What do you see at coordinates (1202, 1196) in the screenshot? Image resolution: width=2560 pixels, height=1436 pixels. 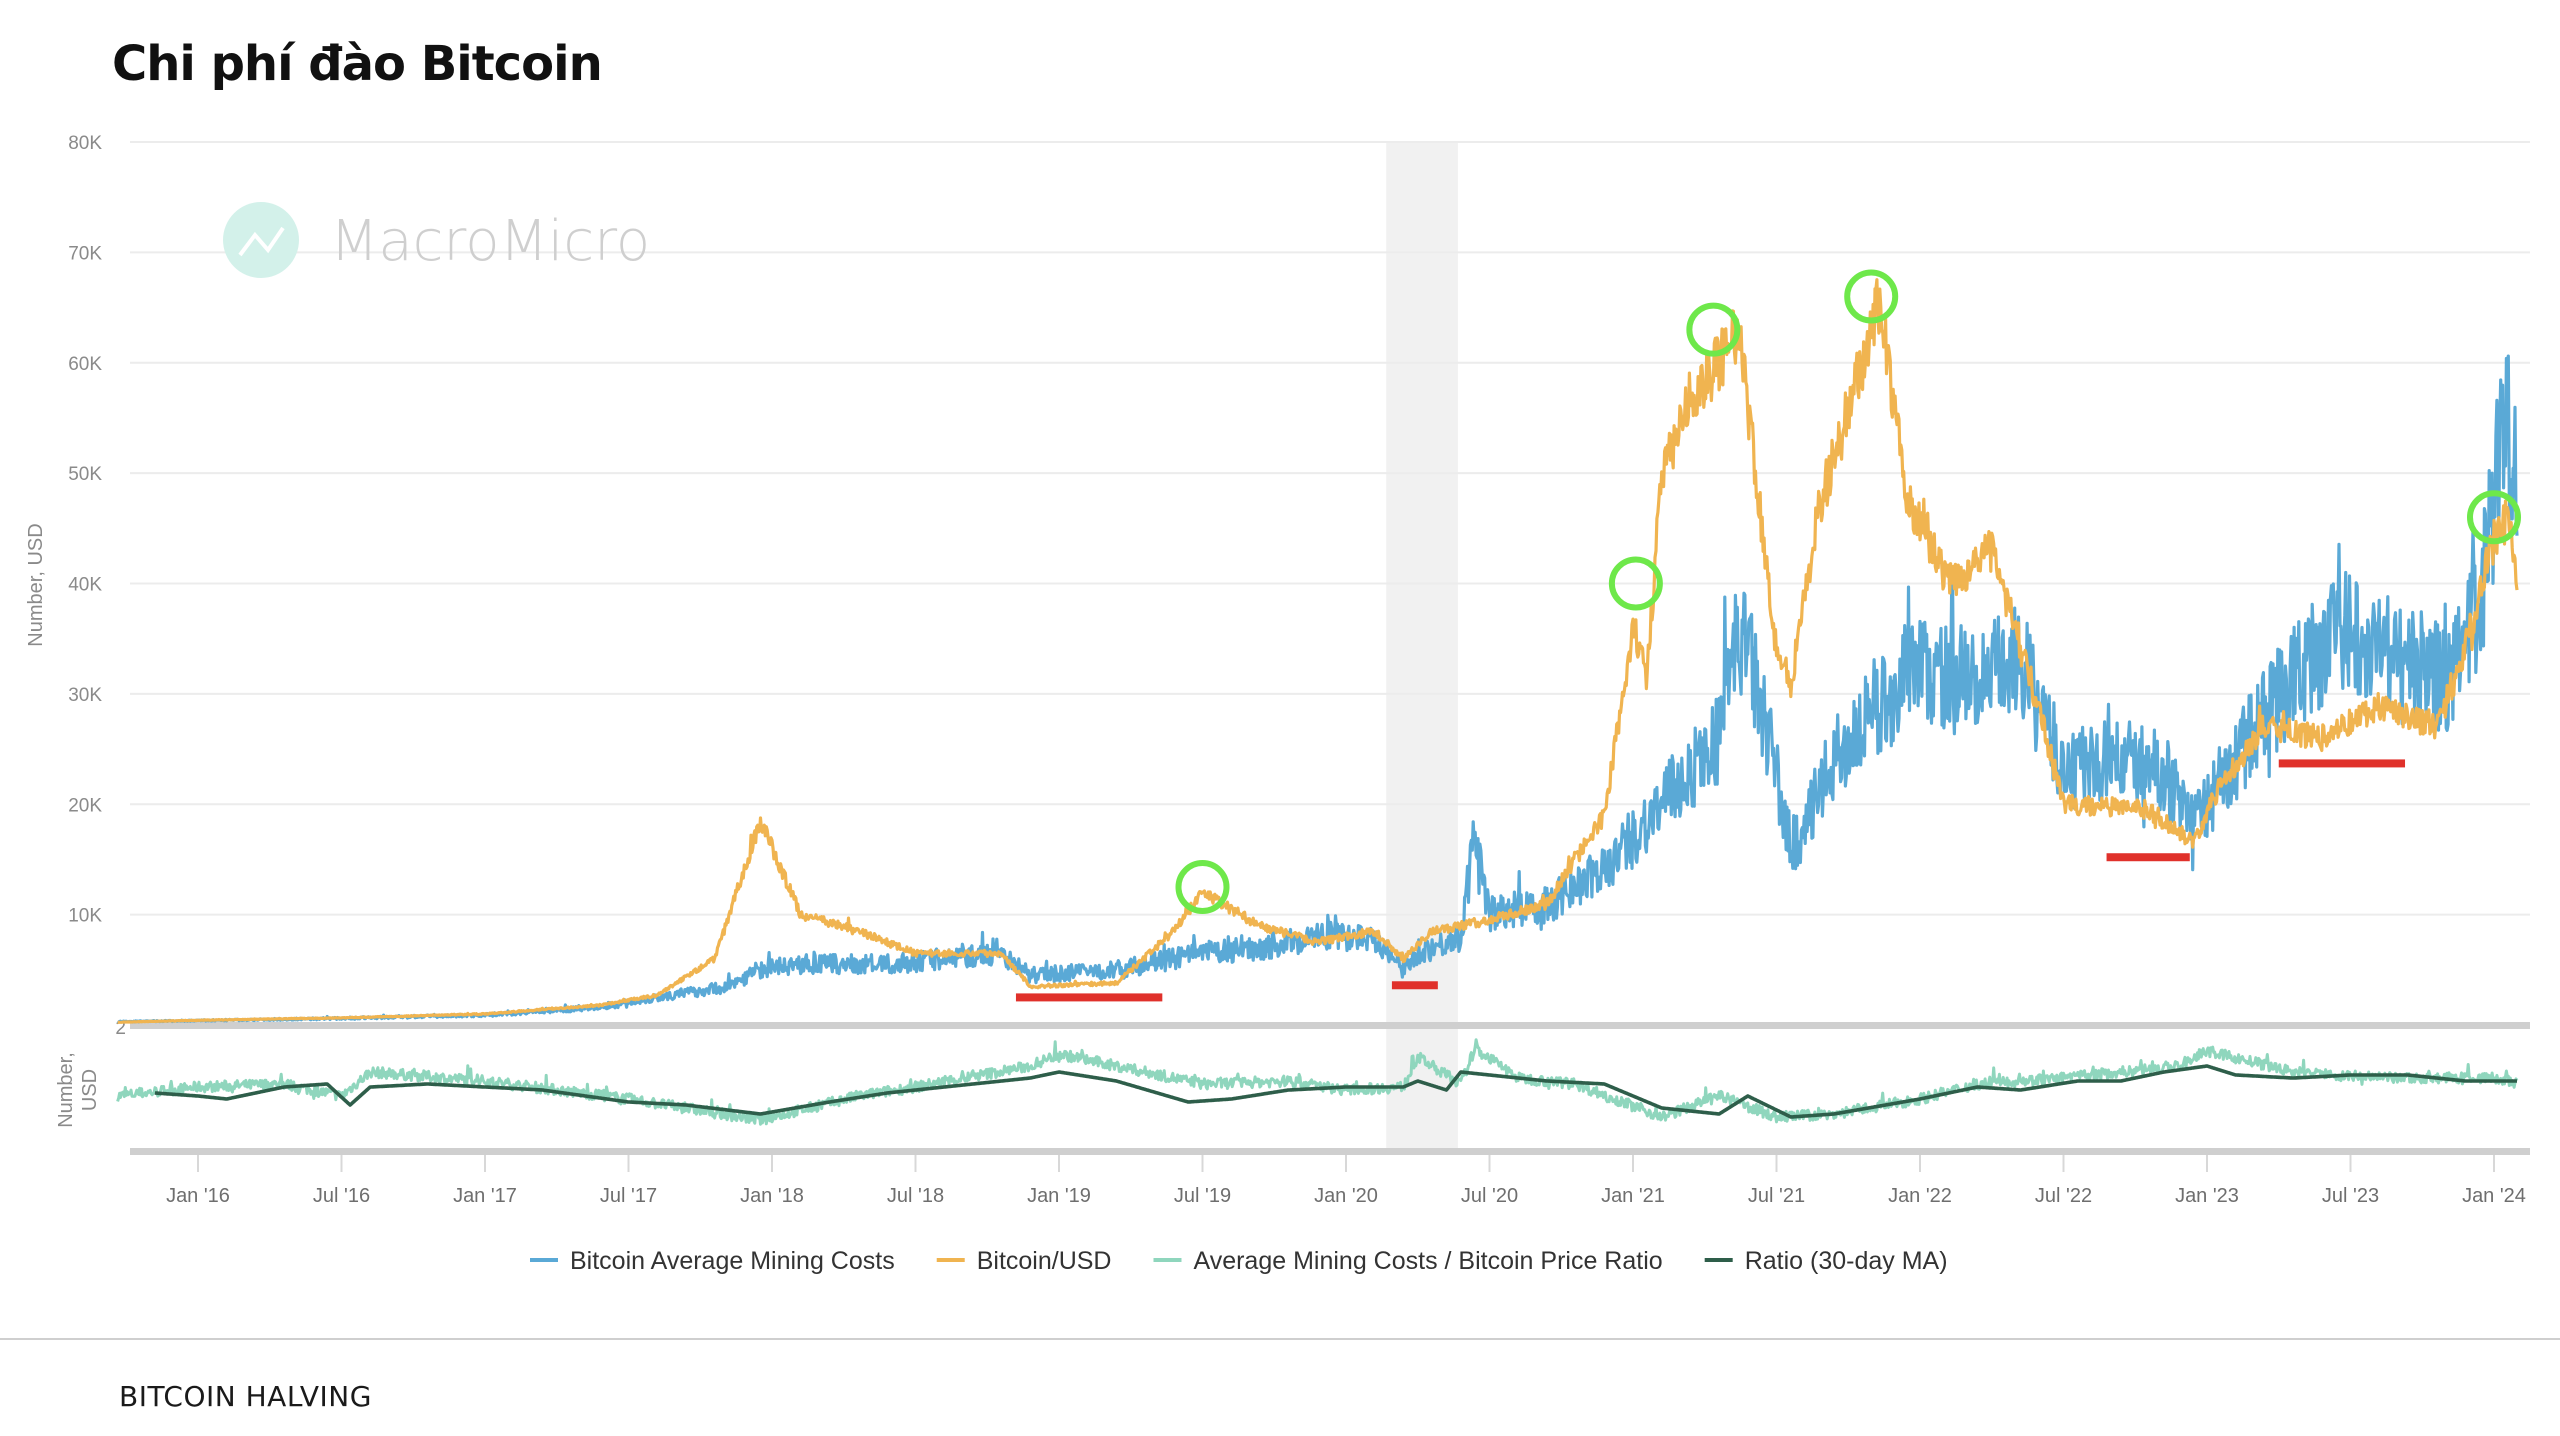 I see `x-tick-label: Jul '19` at bounding box center [1202, 1196].